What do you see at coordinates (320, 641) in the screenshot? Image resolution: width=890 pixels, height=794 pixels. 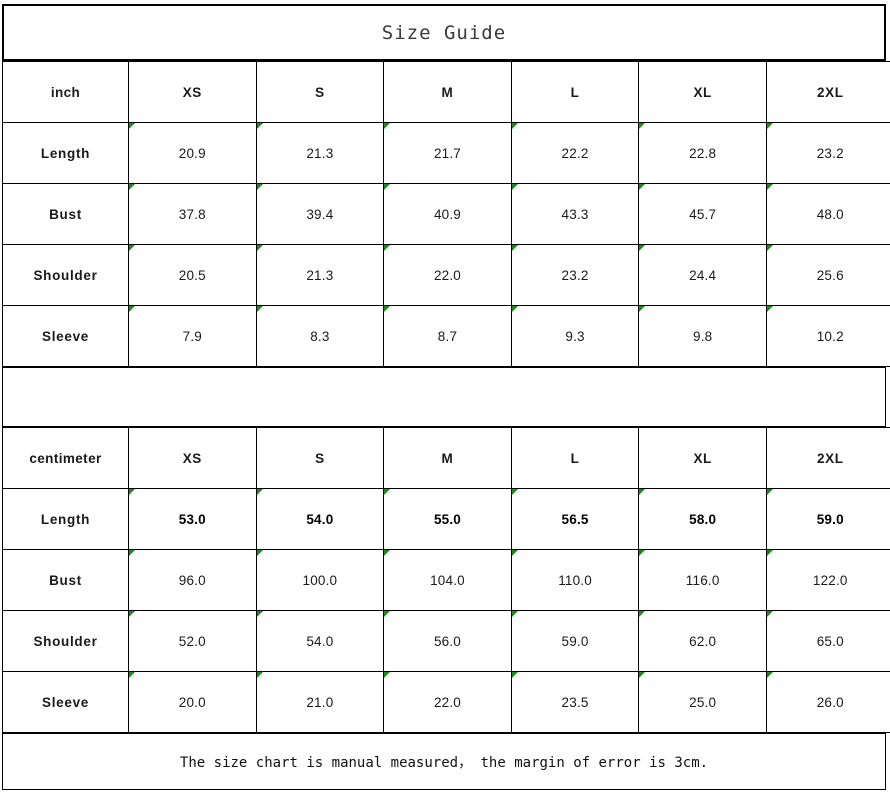 I see `cell-cm-shoulder-s: 54.0` at bounding box center [320, 641].